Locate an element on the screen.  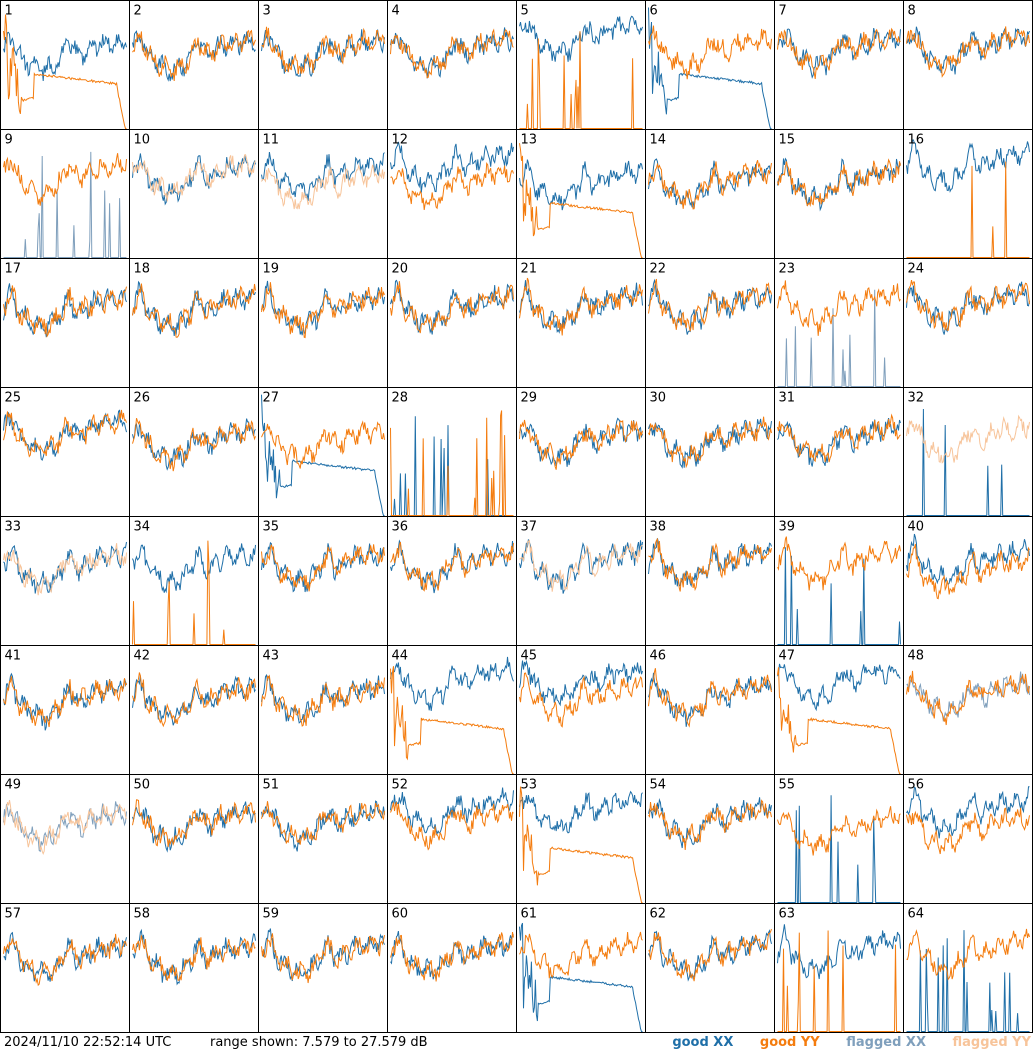
panel-62: 62 is located at coordinates (710, 968).